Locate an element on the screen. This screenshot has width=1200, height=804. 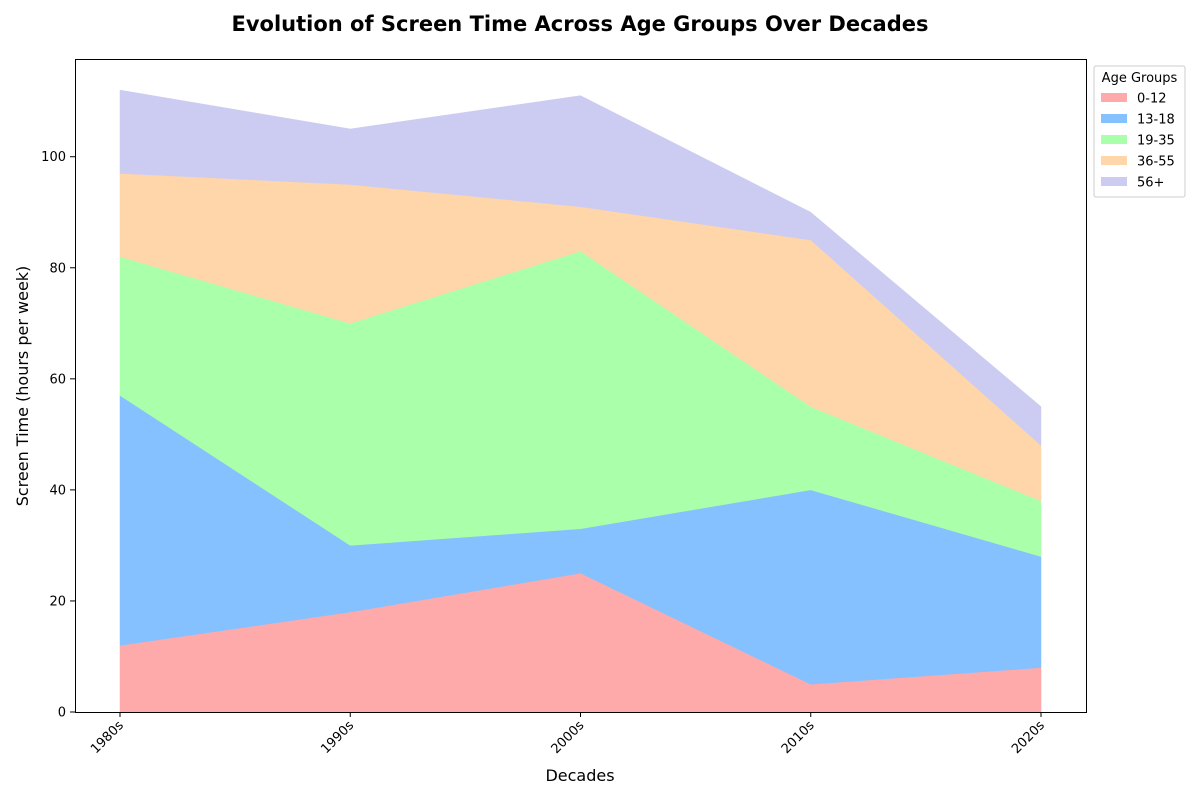
x-tick-label: 2020s is located at coordinates (1028, 737).